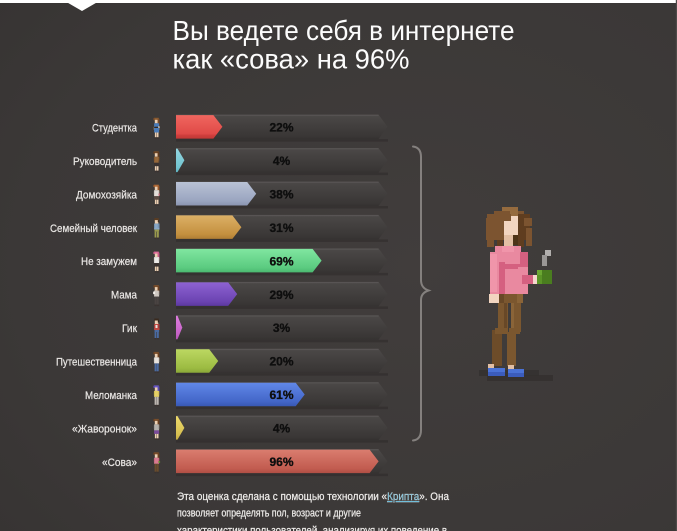 The image size is (677, 531). Describe the element at coordinates (281, 228) in the screenshot. I see `svg-text: 31%` at that location.